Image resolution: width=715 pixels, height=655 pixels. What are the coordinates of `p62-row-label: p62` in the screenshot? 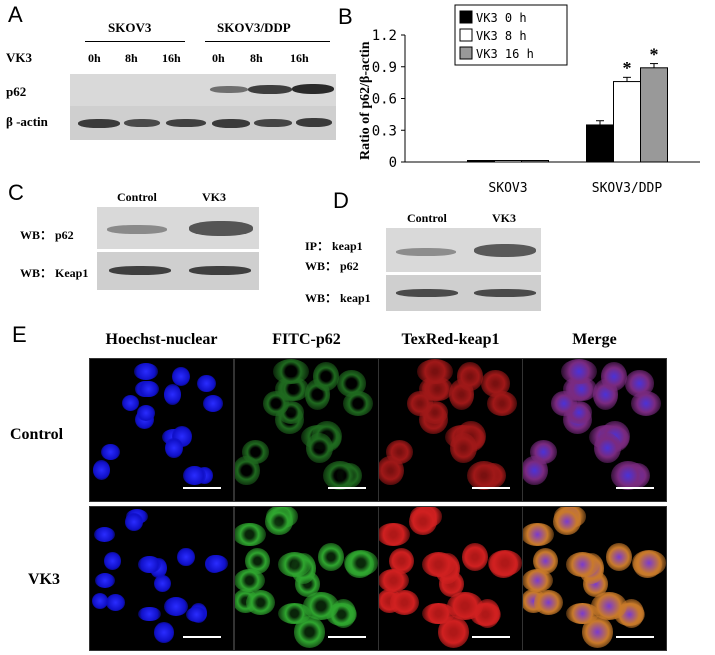 It's located at (16, 91).